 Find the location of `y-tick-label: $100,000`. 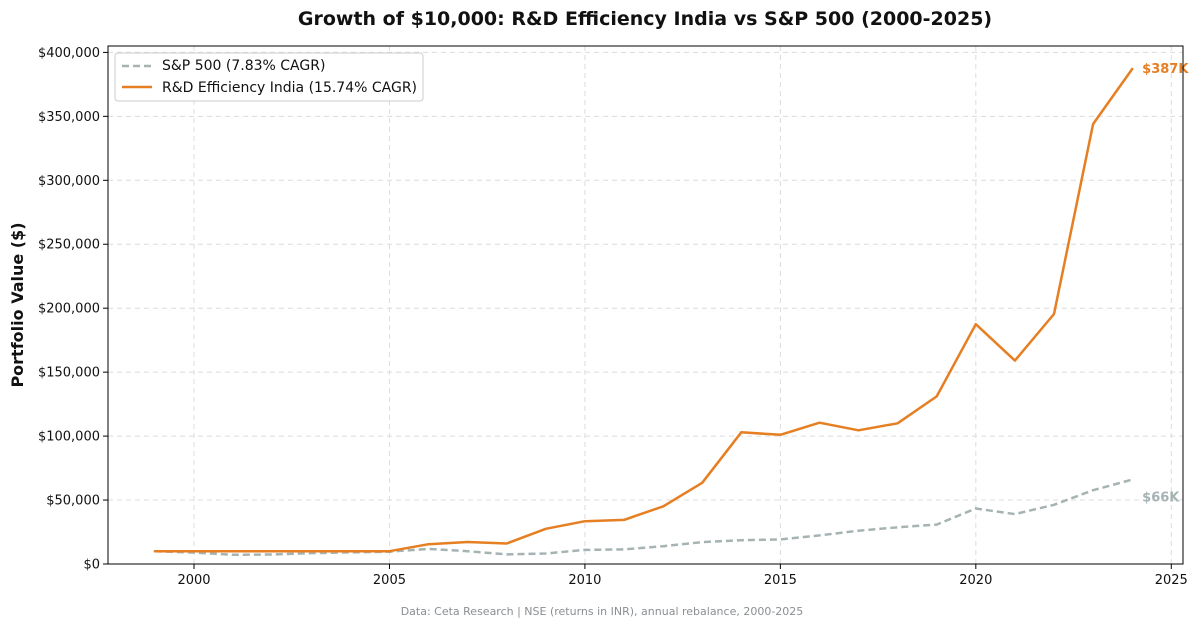

y-tick-label: $100,000 is located at coordinates (69, 437).